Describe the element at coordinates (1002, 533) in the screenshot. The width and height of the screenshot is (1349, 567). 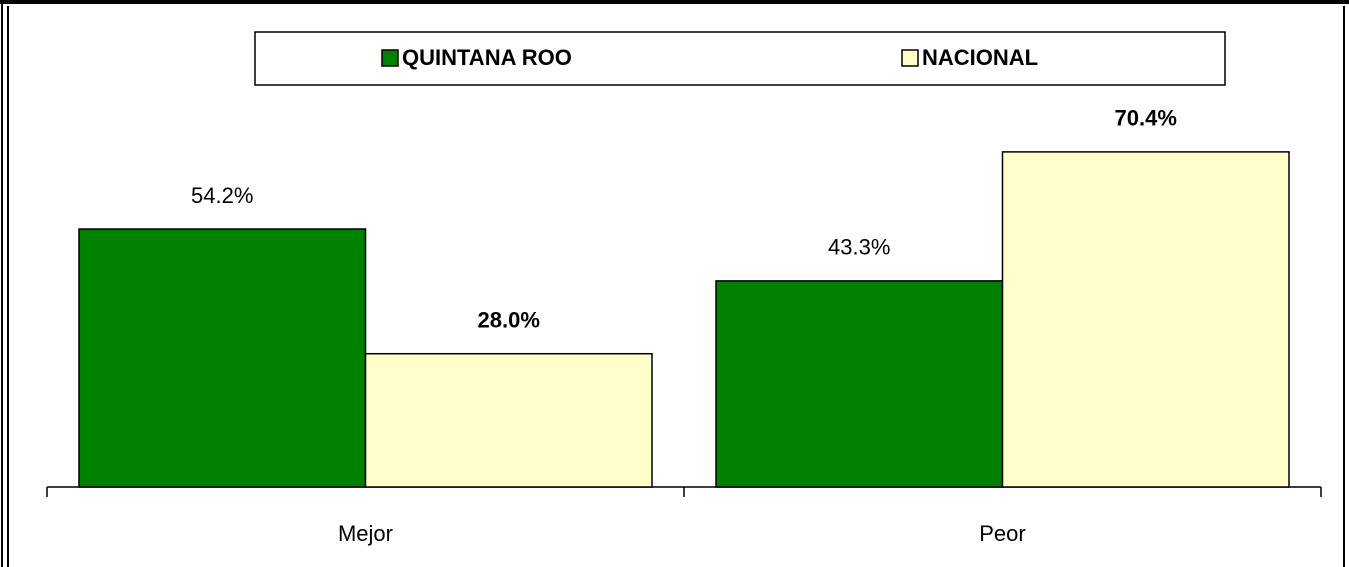
I see `x-tick-label: Peor` at that location.